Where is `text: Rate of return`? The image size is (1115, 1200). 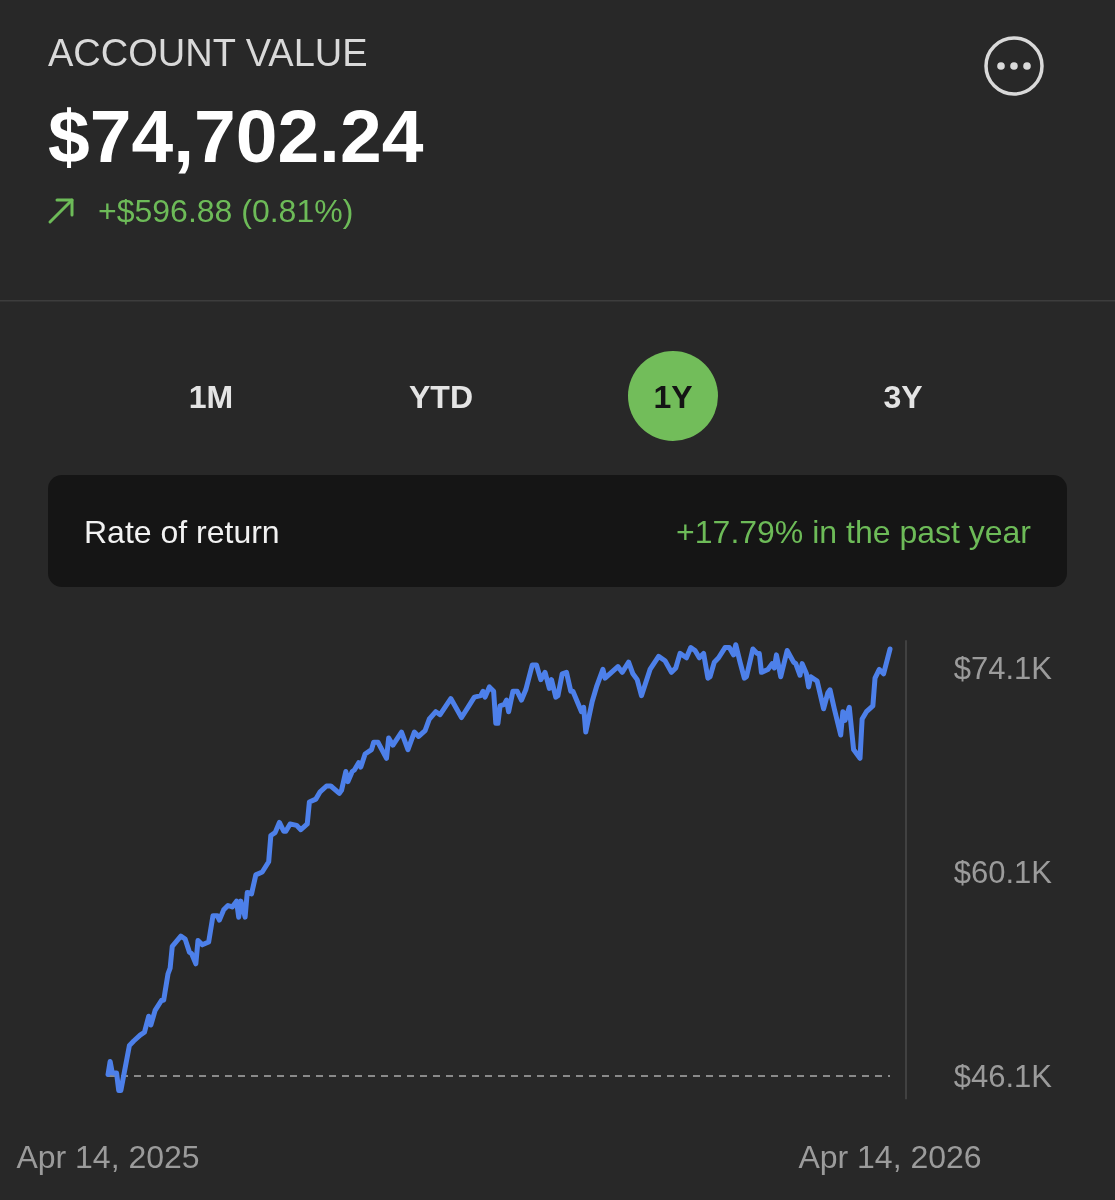 text: Rate of return is located at coordinates (182, 532).